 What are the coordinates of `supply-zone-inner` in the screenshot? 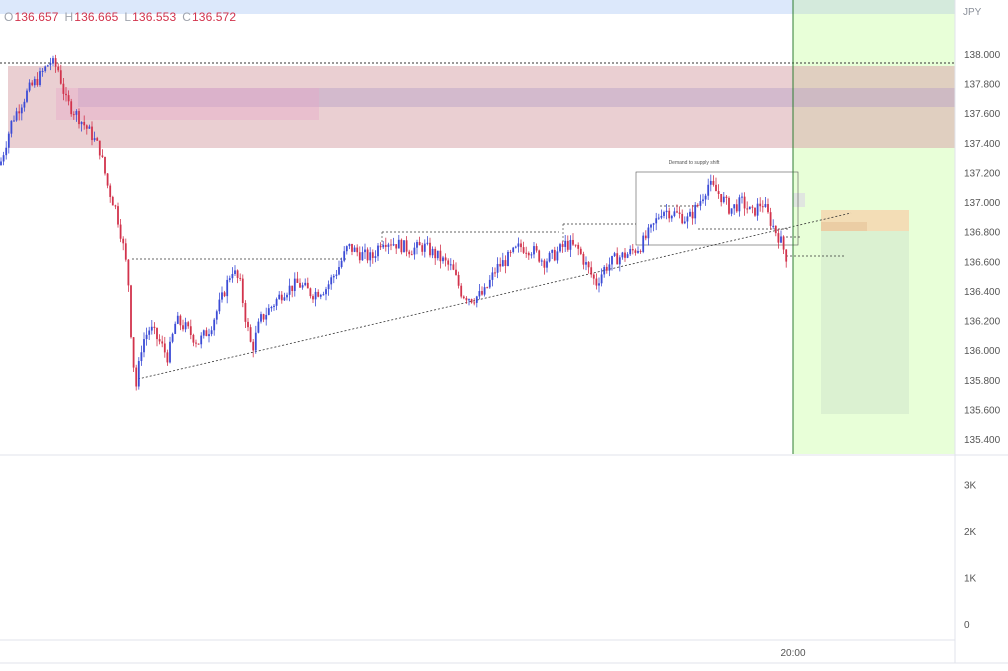 It's located at (516, 97).